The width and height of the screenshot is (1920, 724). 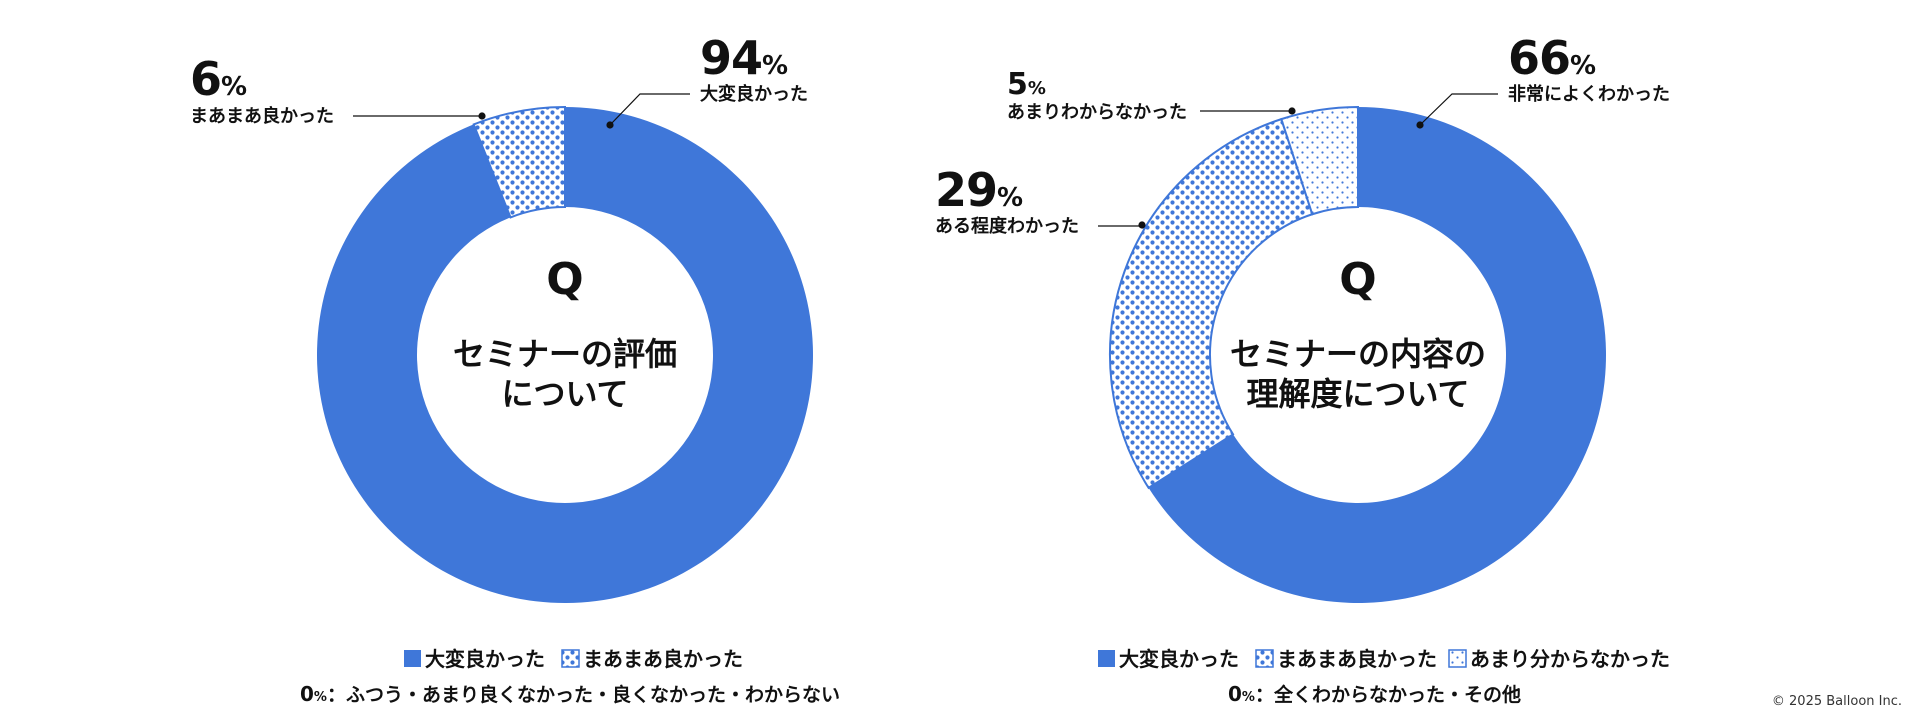 What do you see at coordinates (966, 190) in the screenshot?
I see `chart-2-slice-1-pct: 29` at bounding box center [966, 190].